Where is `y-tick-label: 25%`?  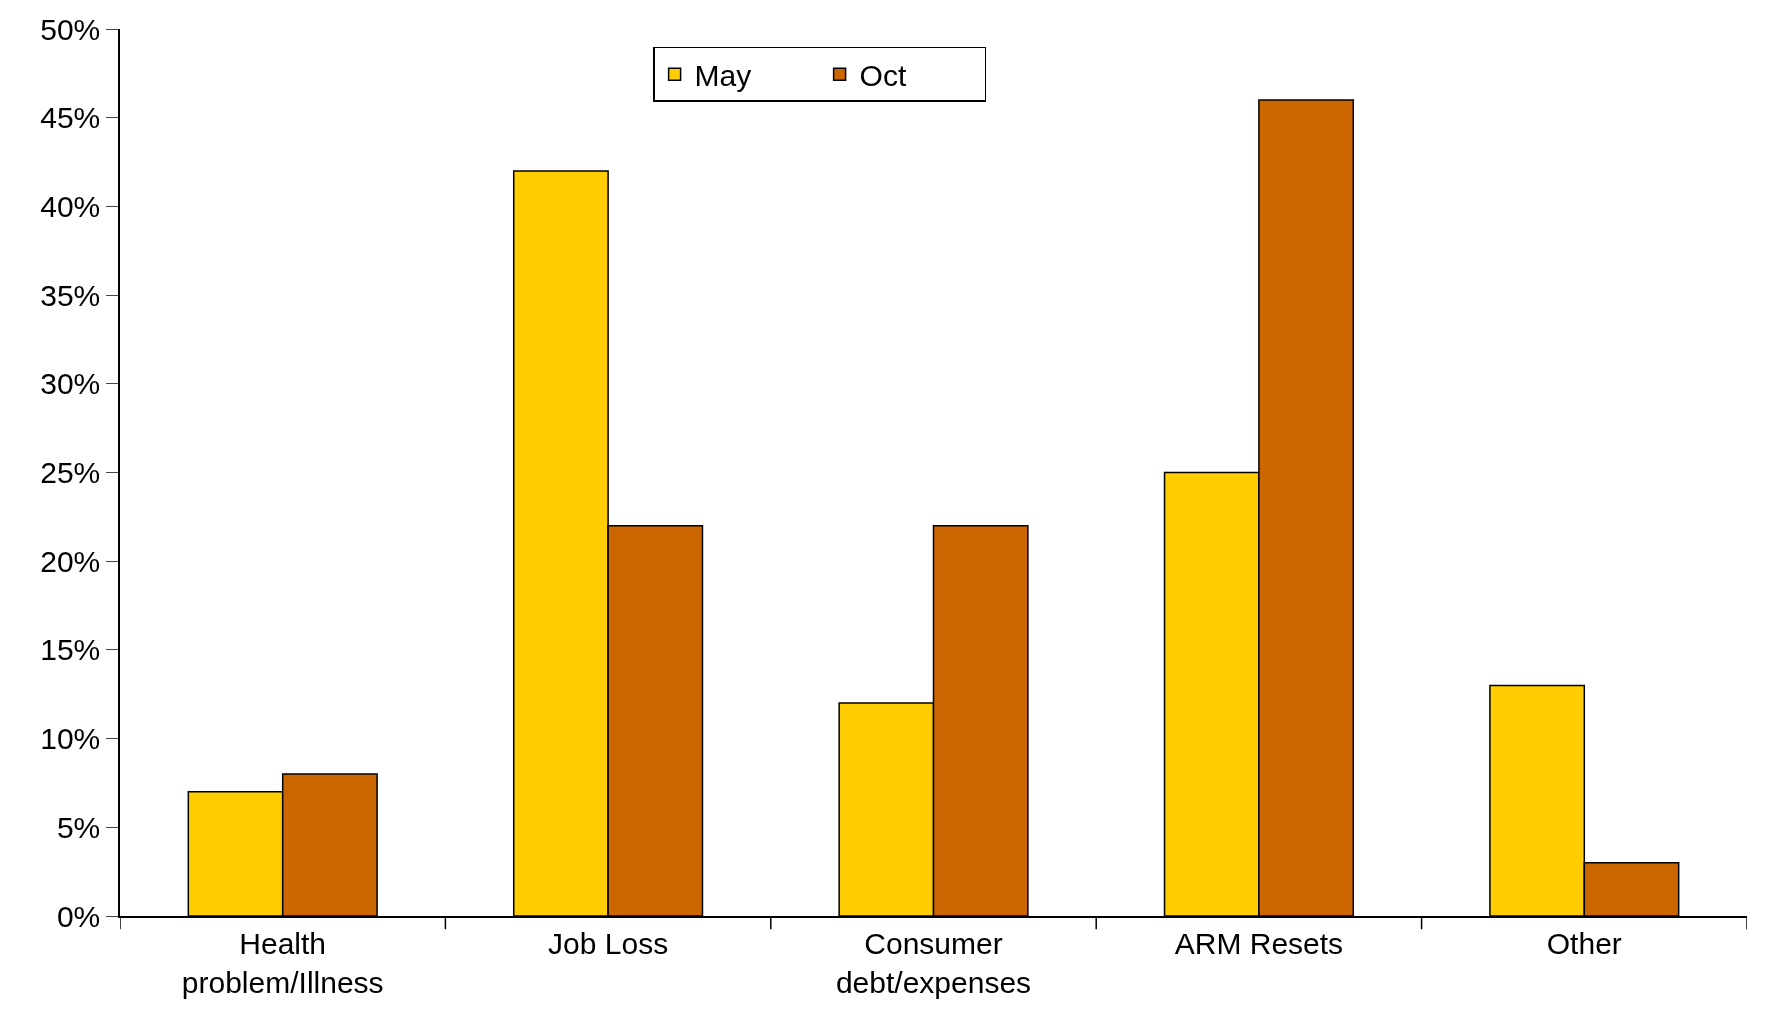 y-tick-label: 25% is located at coordinates (70, 472).